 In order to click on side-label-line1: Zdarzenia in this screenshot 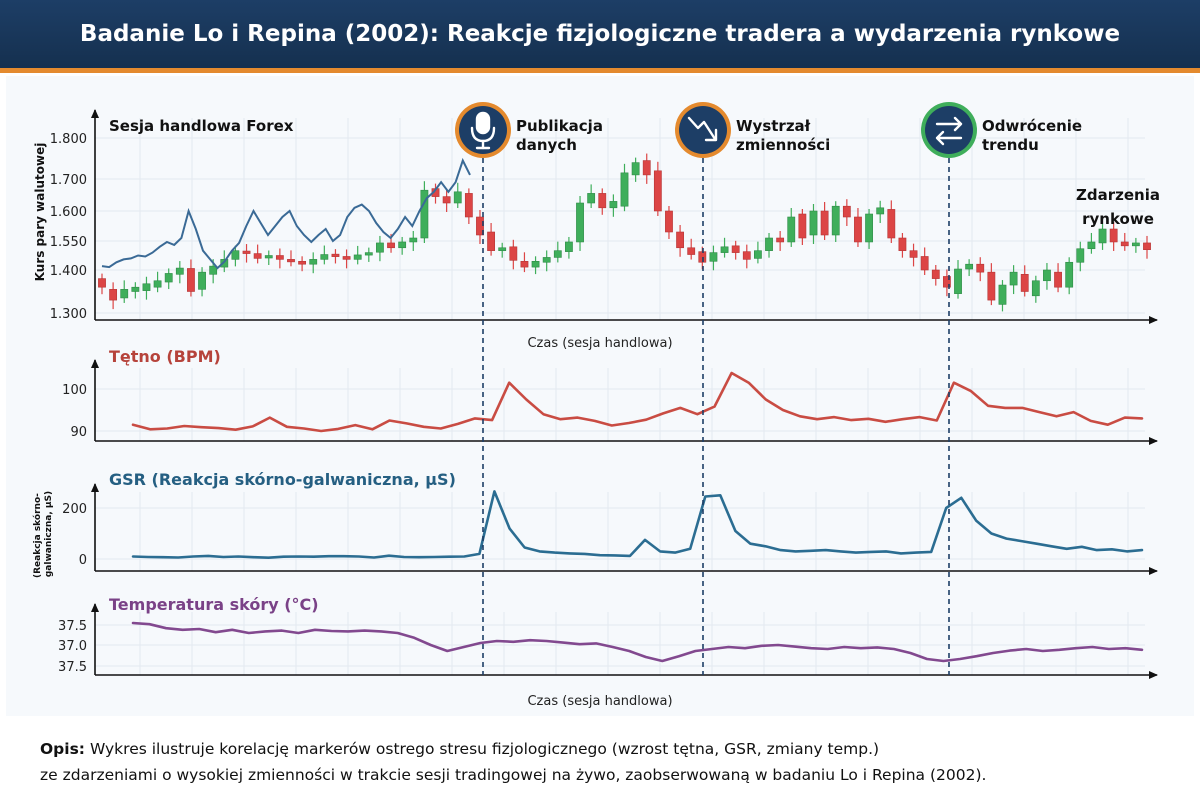, I will do `click(1118, 195)`.